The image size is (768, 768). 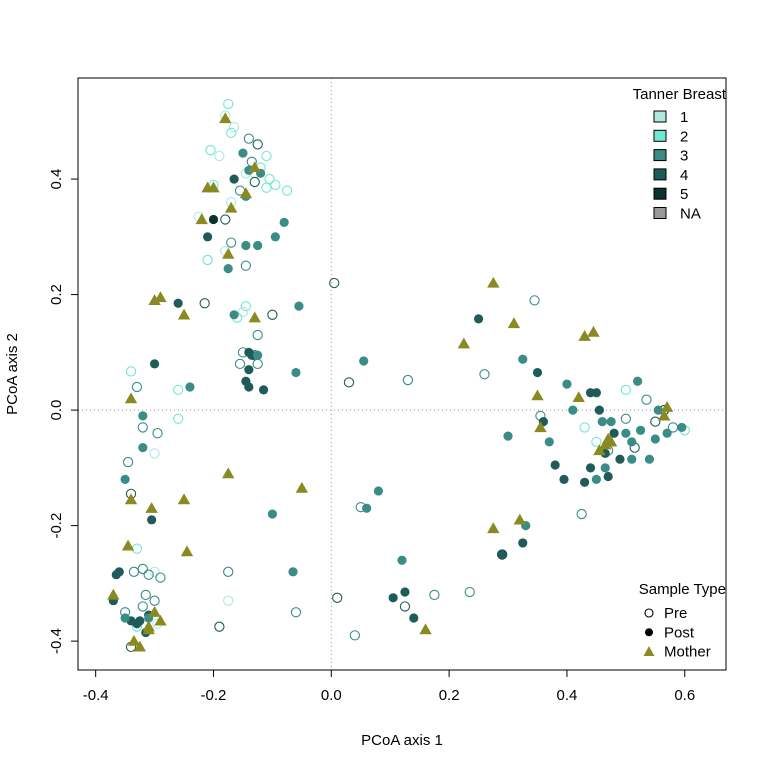 What do you see at coordinates (649, 613) in the screenshot?
I see `pre-legend-symbol` at bounding box center [649, 613].